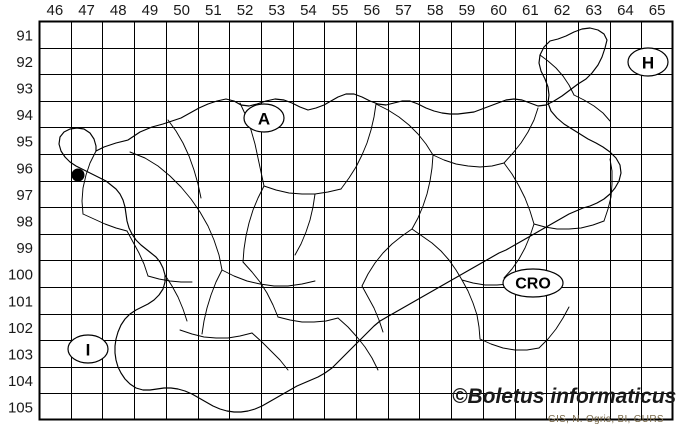 The width and height of the screenshot is (680, 436). Describe the element at coordinates (625, 10) in the screenshot. I see `column-label: 64` at that location.